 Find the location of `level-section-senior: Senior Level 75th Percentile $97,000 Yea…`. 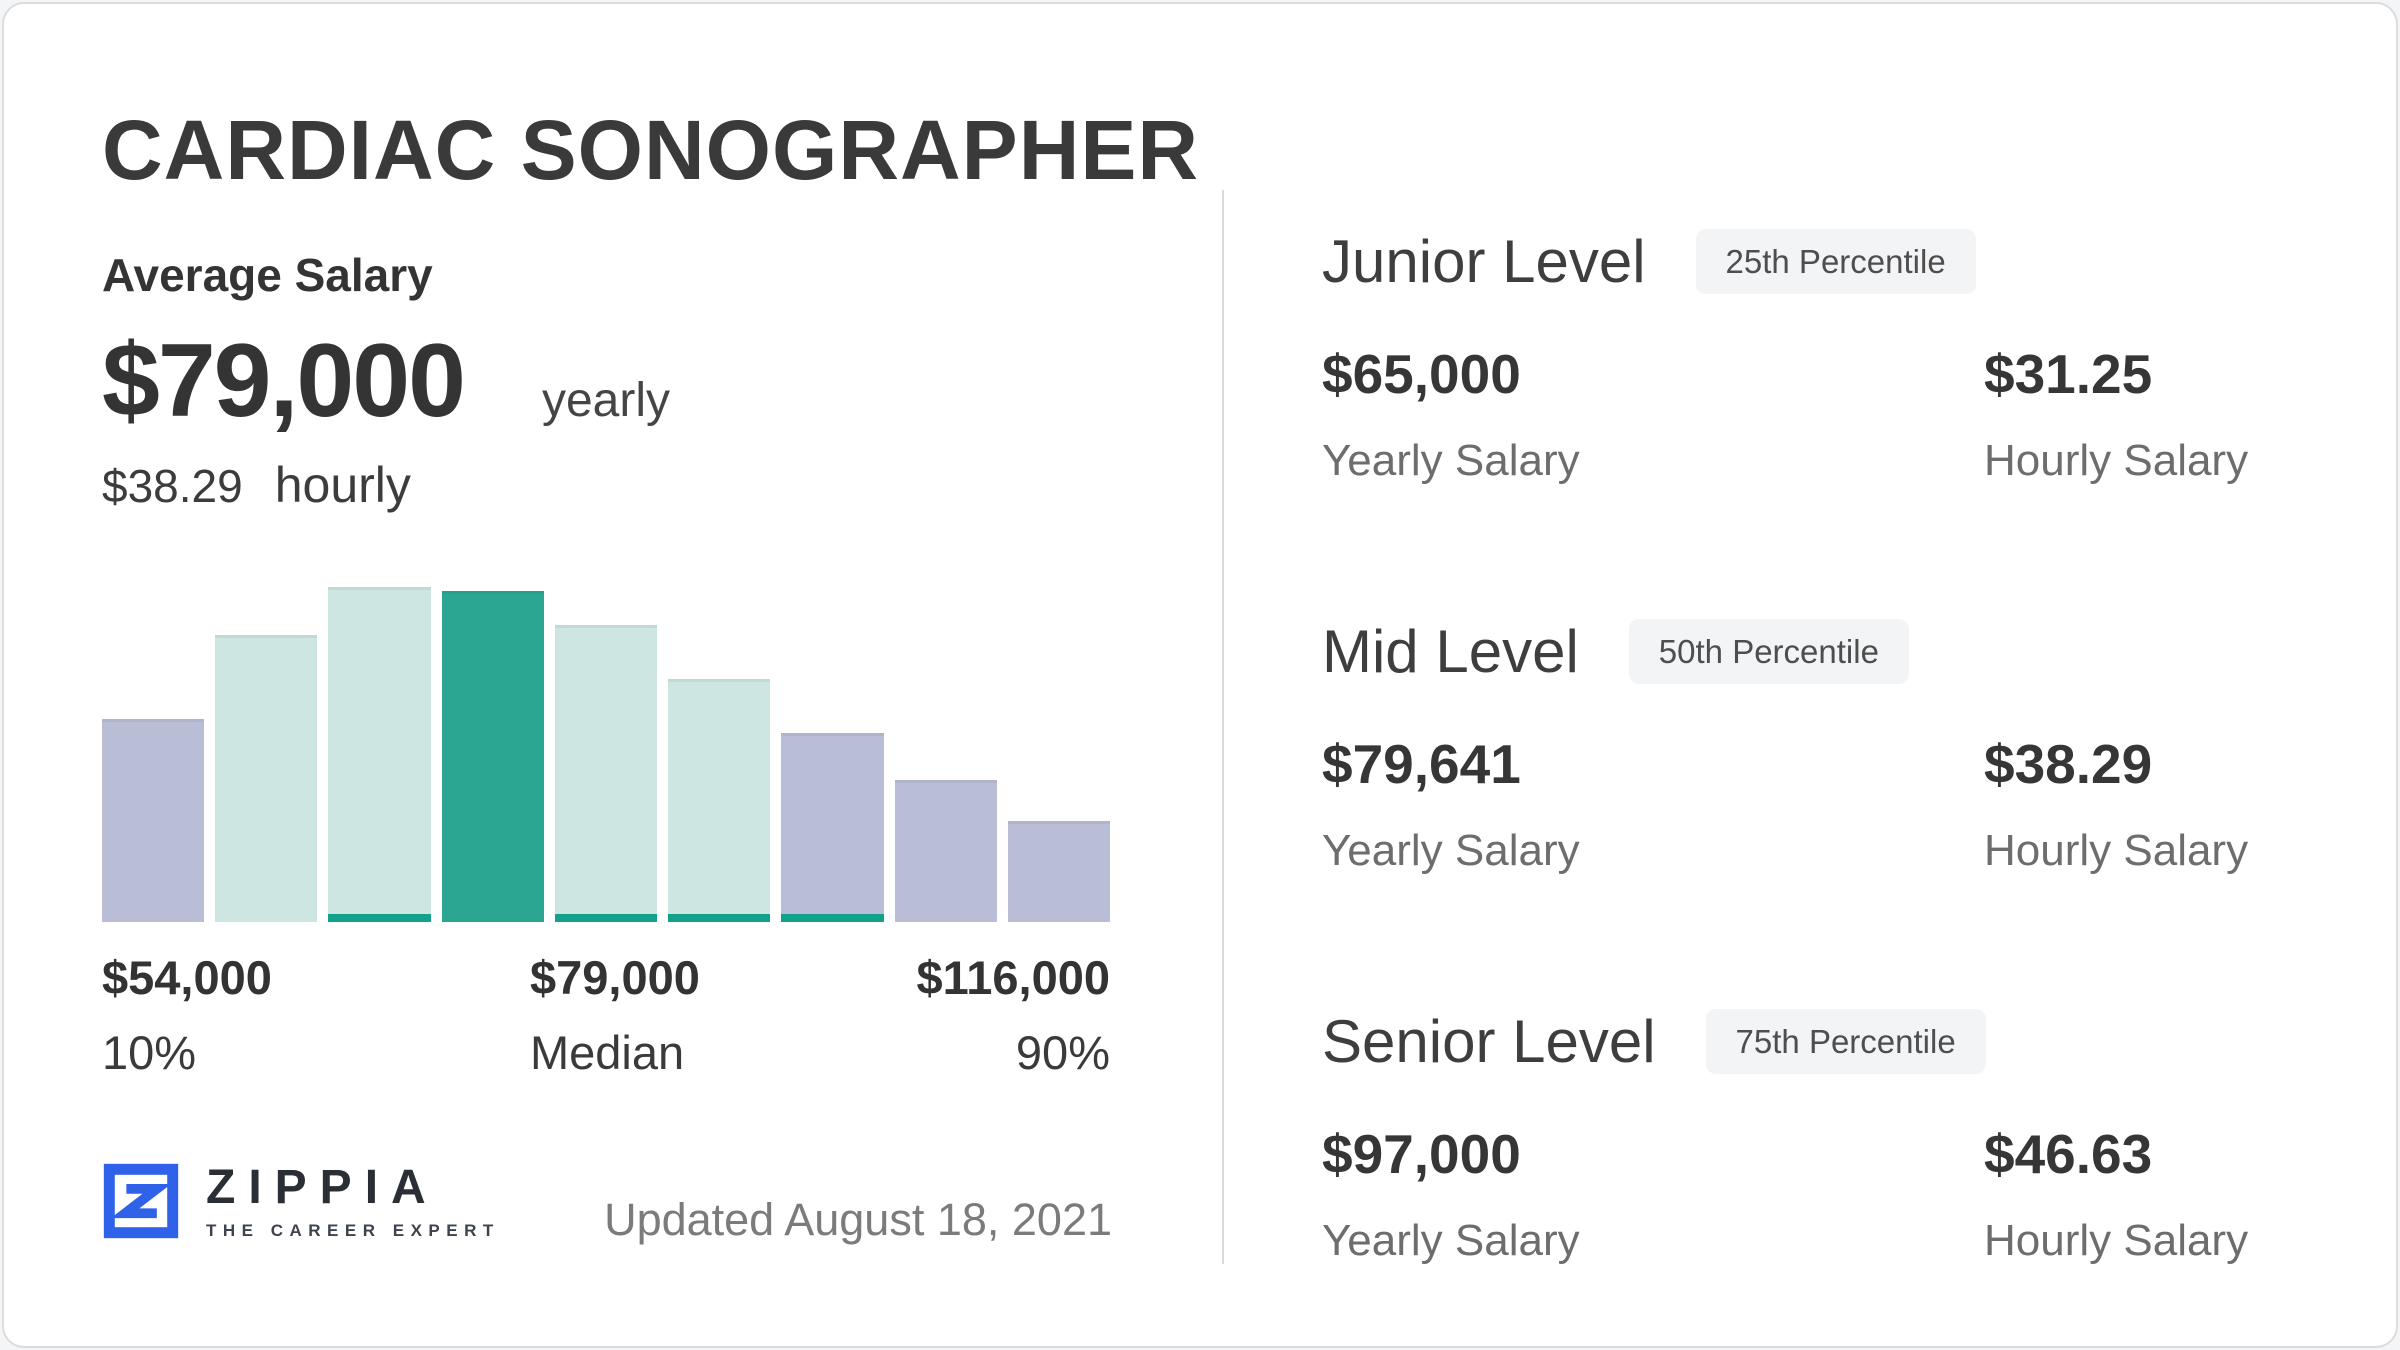

level-section-senior: Senior Level 75th Percentile $97,000 Yea… is located at coordinates (1804, 1135).